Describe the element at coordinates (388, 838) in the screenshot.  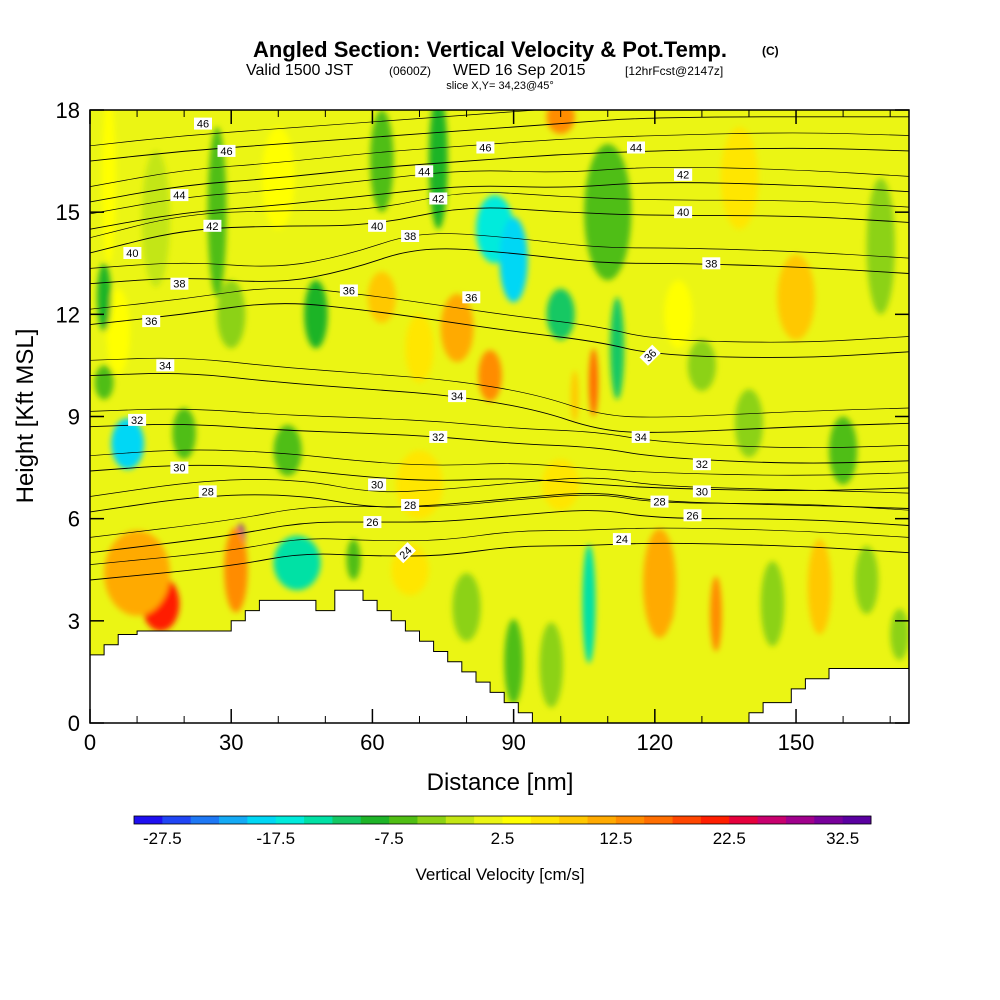
I see `colorbar-tick-label: -7.5` at that location.